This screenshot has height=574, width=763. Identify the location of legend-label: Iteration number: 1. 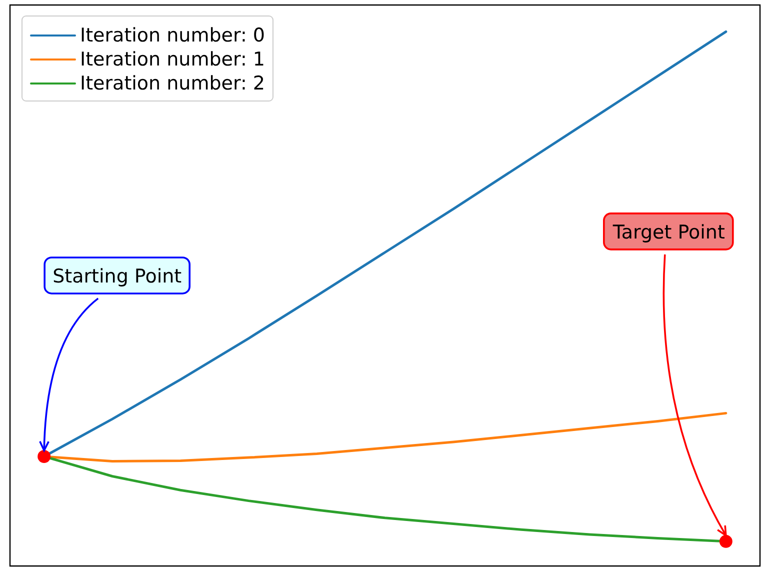
(172, 59).